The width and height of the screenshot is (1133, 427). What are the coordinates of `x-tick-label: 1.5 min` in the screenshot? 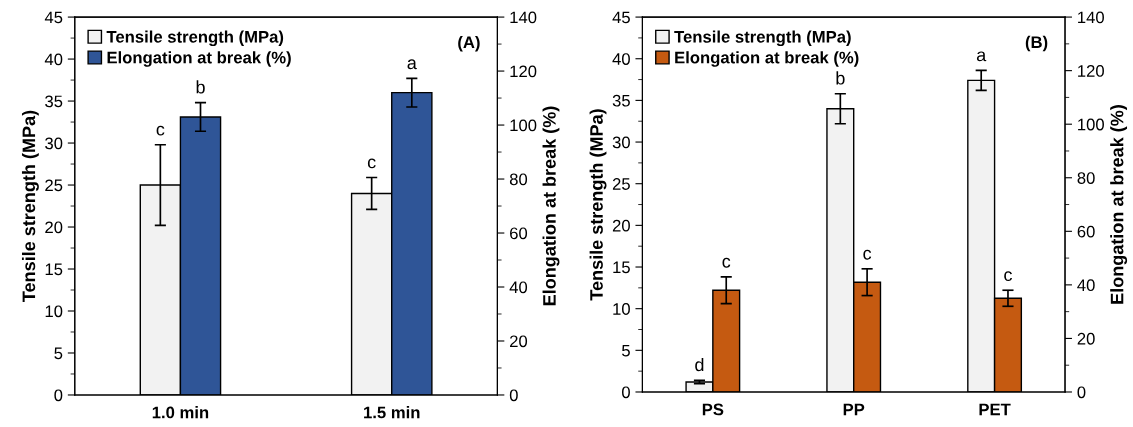 It's located at (392, 412).